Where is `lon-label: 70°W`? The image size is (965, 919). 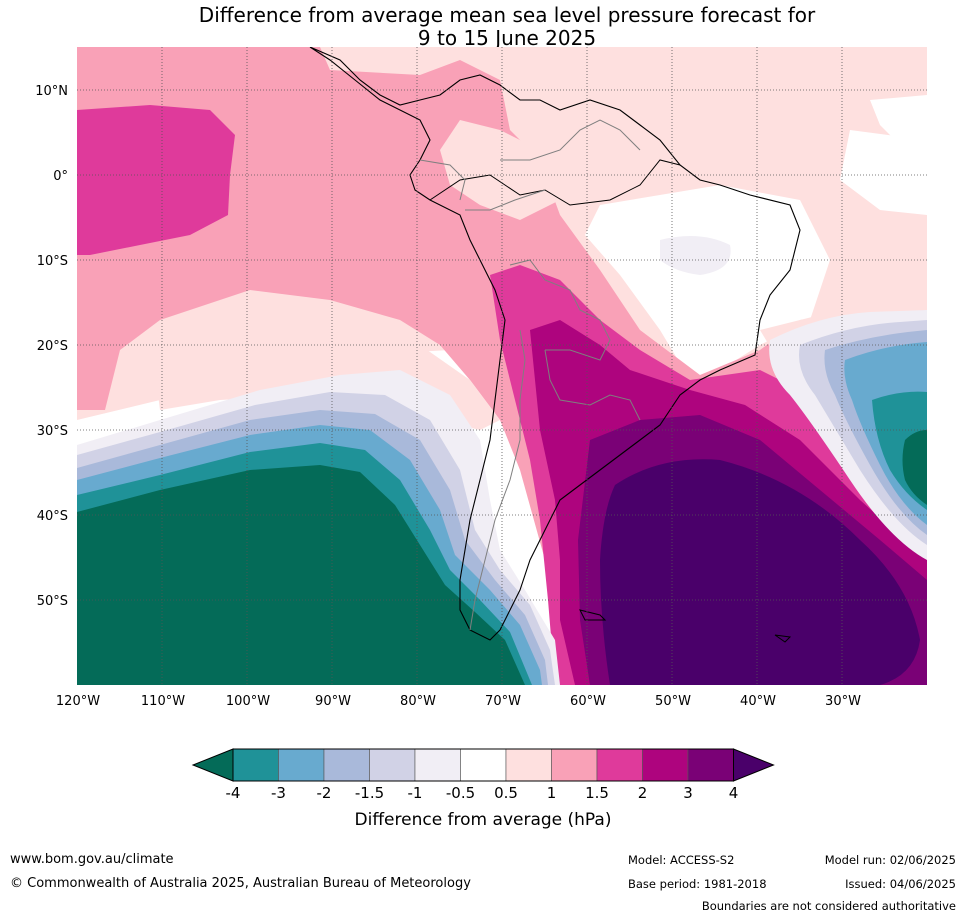
lon-label: 70°W is located at coordinates (503, 701).